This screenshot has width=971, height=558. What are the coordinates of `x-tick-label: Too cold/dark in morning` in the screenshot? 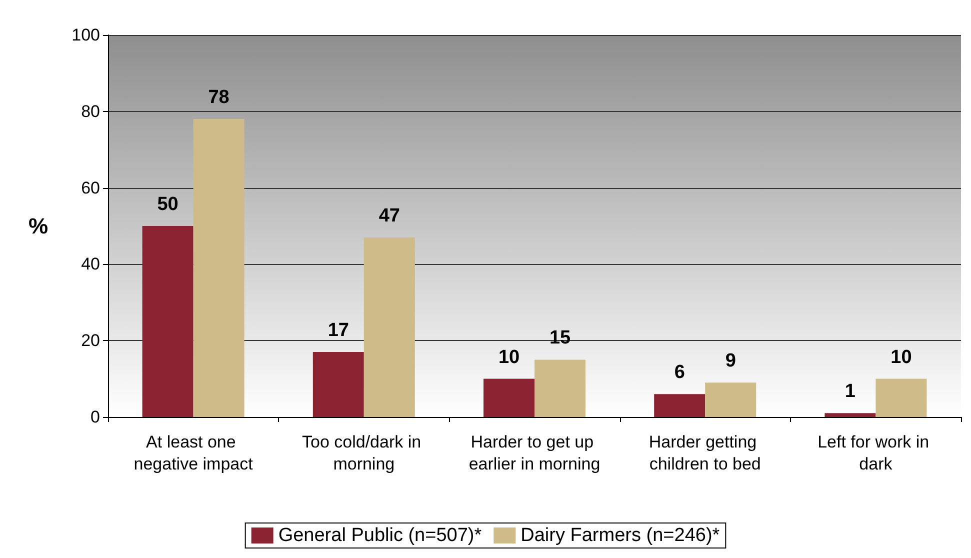 It's located at (364, 453).